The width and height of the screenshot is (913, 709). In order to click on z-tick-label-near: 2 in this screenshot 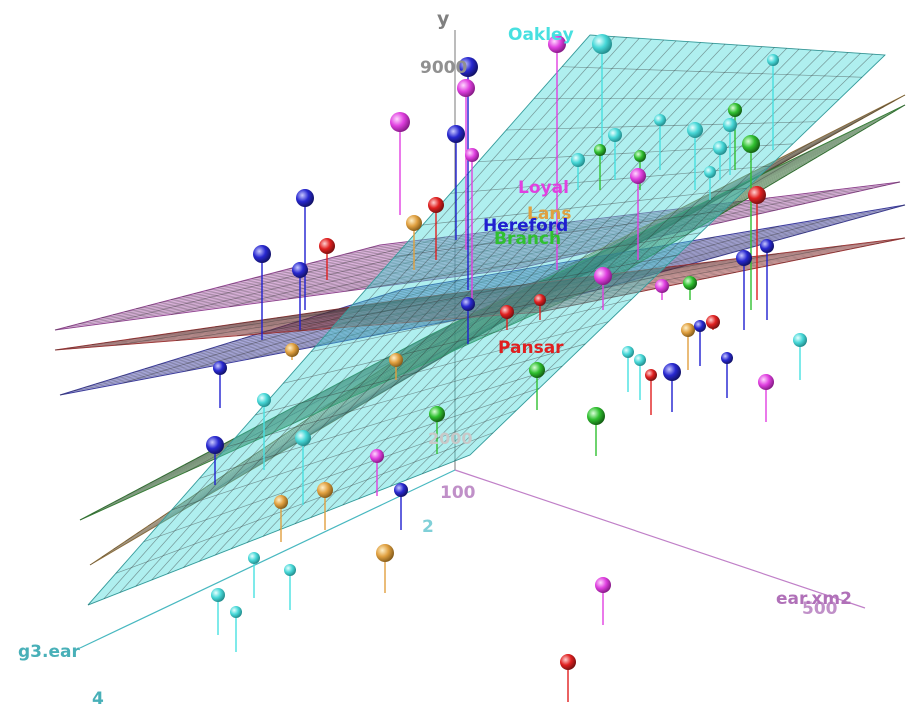, I will do `click(428, 527)`.